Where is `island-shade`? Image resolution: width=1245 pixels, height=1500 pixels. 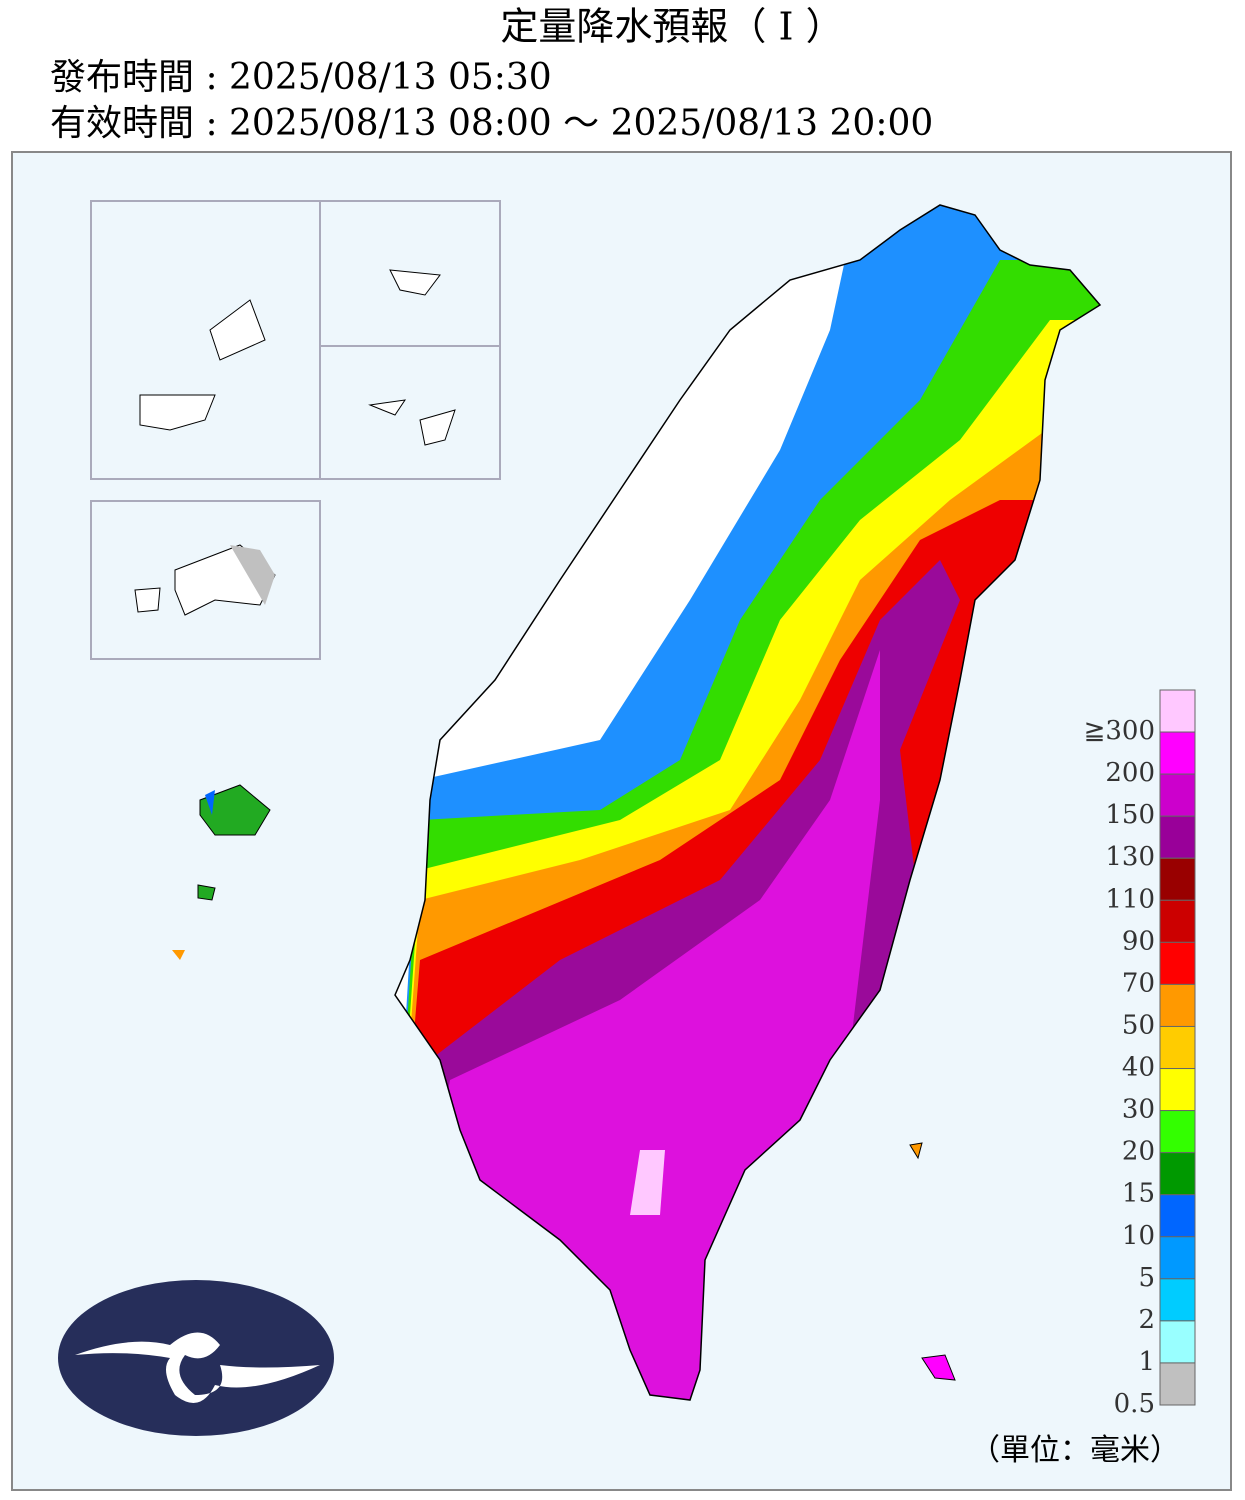 island-shade is located at coordinates (252, 575).